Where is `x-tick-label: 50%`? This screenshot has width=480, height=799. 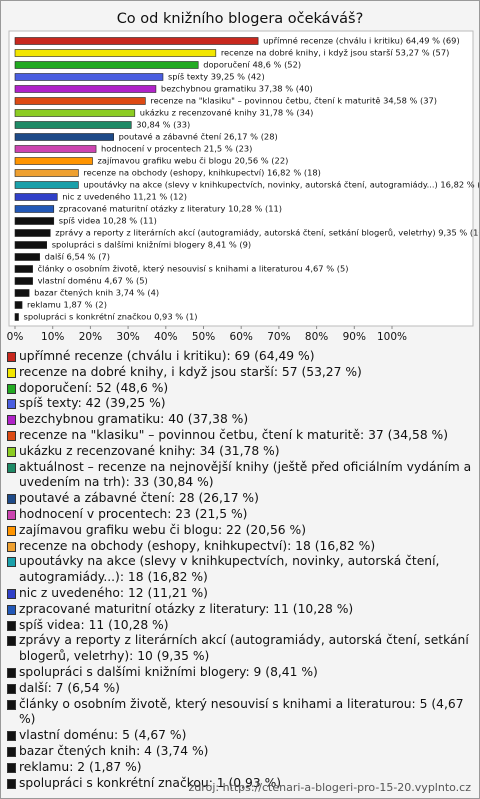
x-tick-label: 50% is located at coordinates (203, 337).